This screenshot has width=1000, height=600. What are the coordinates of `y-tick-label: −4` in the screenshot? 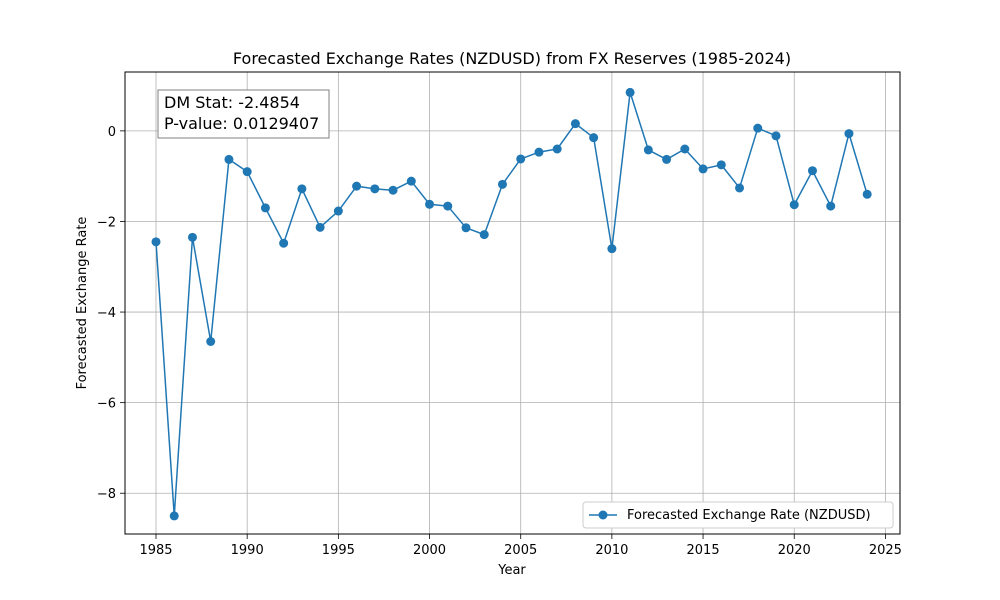 It's located at (106, 313).